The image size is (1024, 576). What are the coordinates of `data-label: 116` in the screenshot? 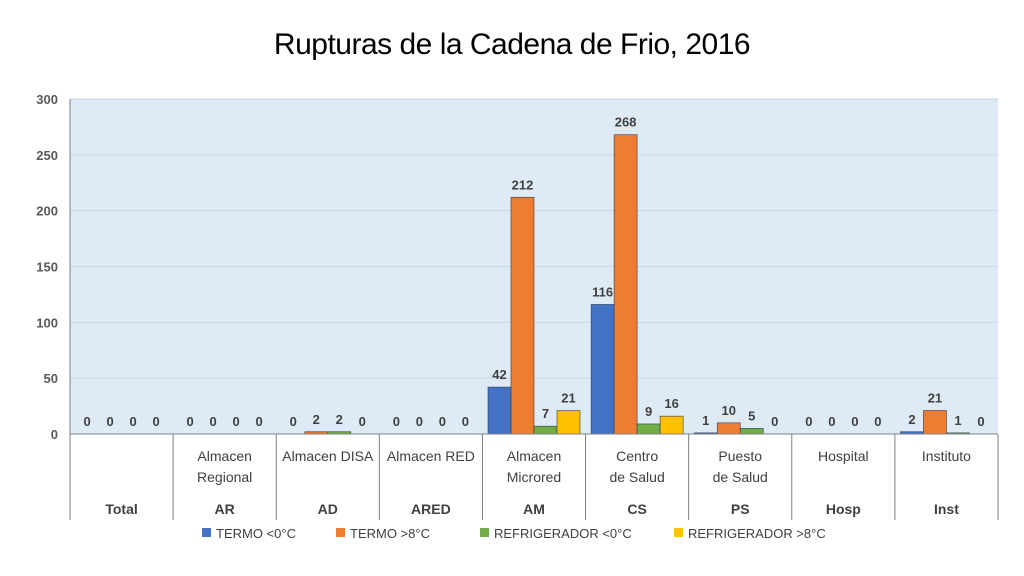 It's located at (602, 291).